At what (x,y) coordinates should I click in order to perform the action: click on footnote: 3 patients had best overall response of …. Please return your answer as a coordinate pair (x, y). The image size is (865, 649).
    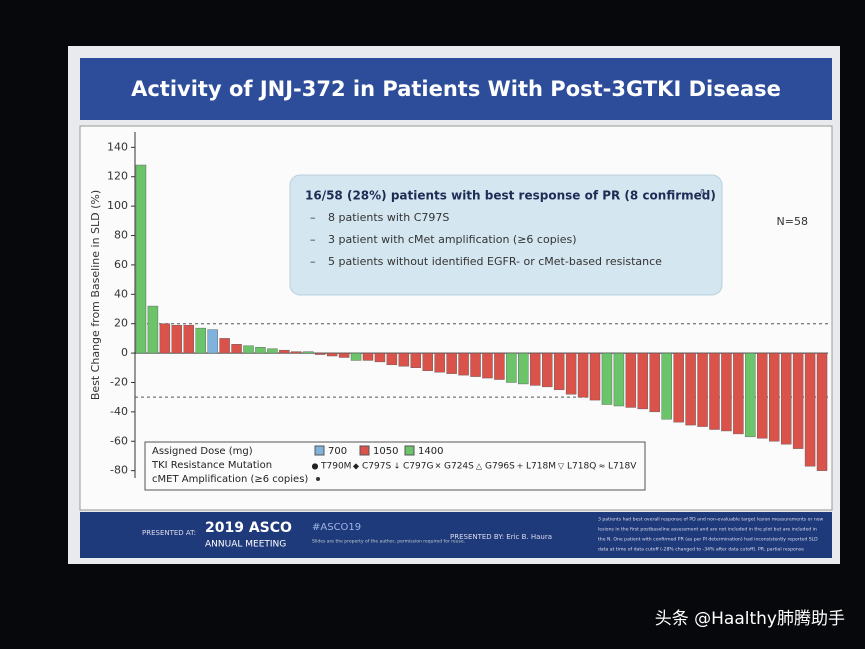
    Looking at the image, I should click on (711, 535).